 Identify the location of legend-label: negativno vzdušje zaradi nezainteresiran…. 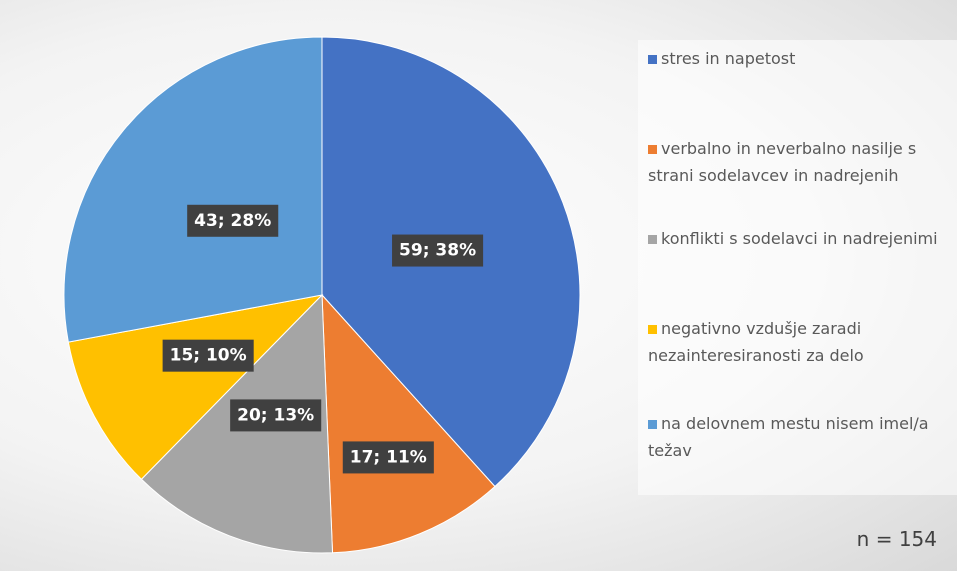
(756, 342).